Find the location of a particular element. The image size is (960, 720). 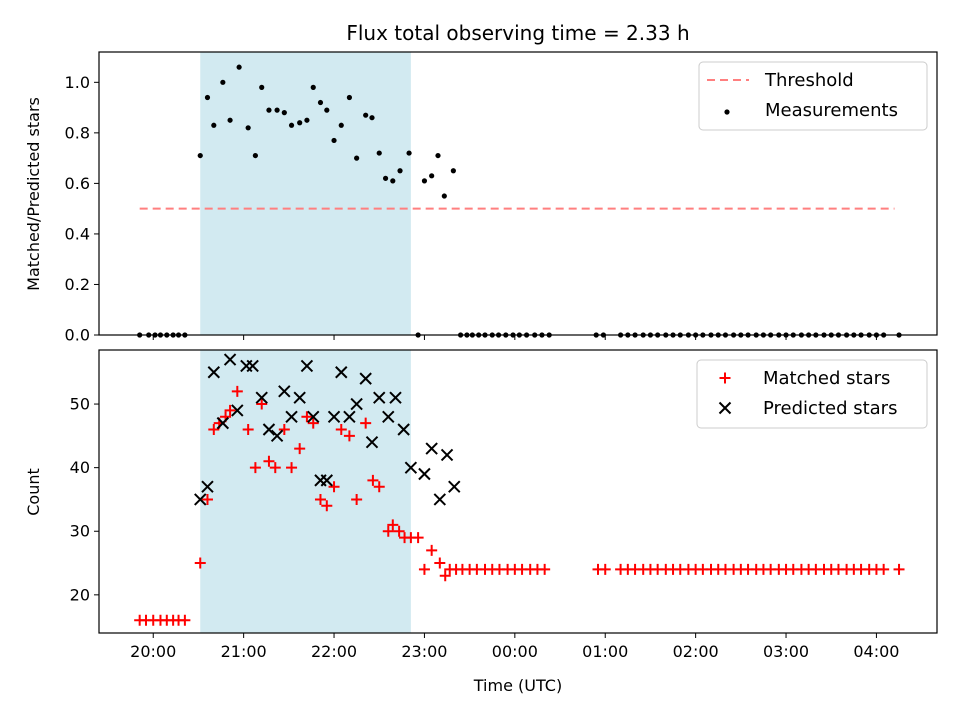

xtick-label: 20:00 is located at coordinates (153, 651).